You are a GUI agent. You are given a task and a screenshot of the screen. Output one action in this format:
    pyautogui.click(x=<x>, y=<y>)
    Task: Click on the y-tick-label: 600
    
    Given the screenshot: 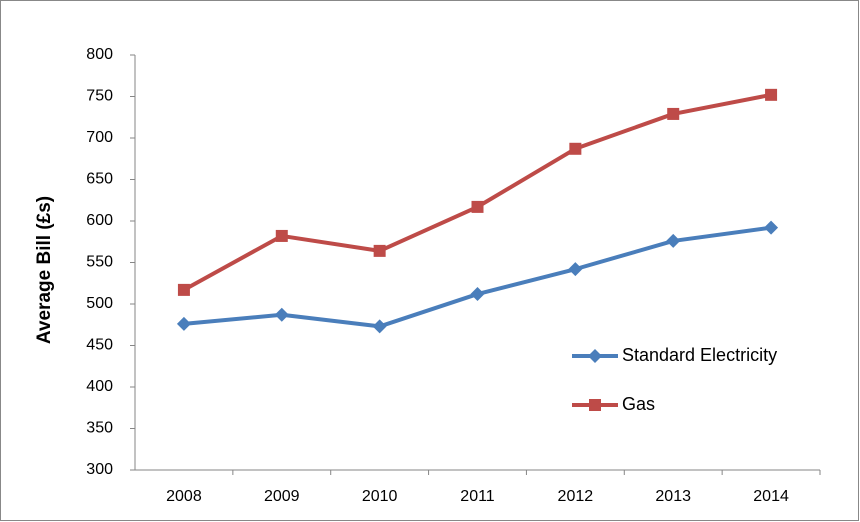 What is the action you would take?
    pyautogui.click(x=99, y=220)
    